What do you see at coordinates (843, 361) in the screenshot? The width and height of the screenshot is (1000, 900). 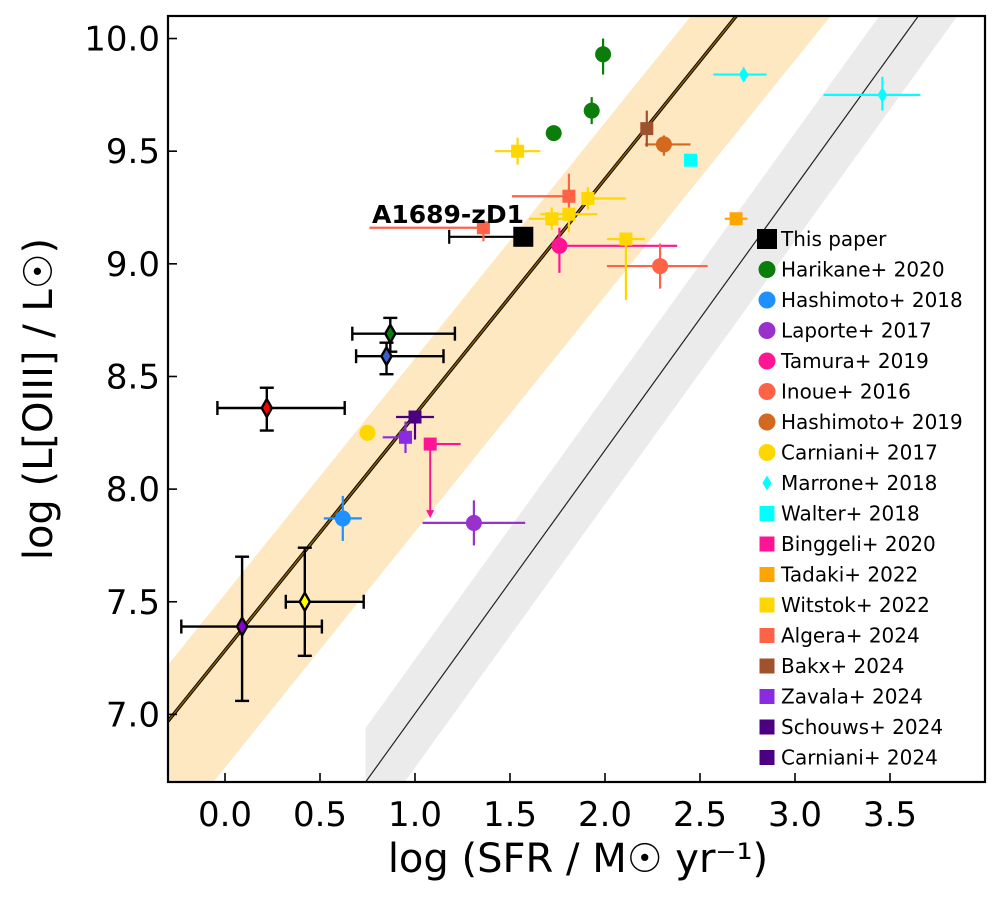 I see `legend-entry-tamura-2019: Tamura+ 2019` at bounding box center [843, 361].